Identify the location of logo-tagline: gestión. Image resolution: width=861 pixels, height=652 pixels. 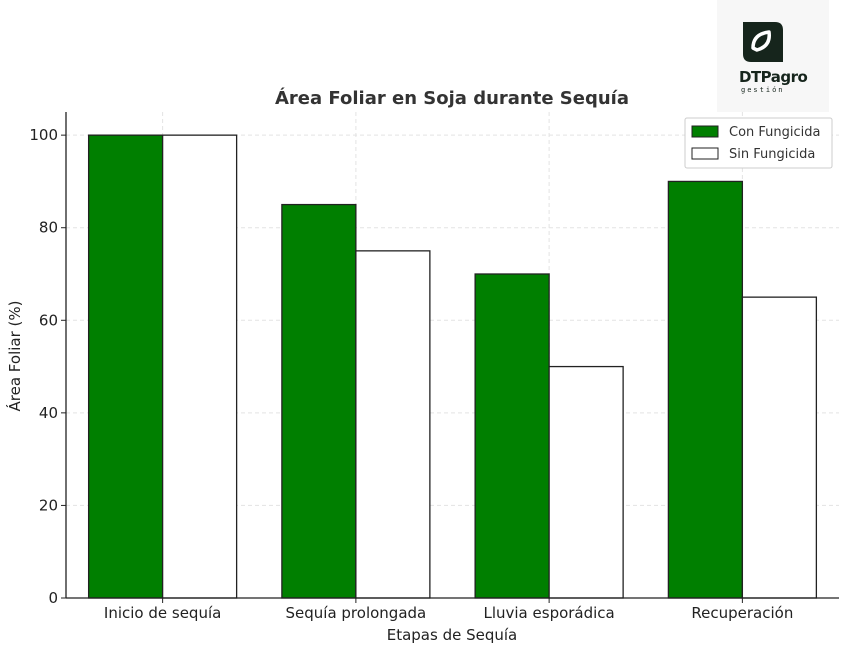
(763, 90).